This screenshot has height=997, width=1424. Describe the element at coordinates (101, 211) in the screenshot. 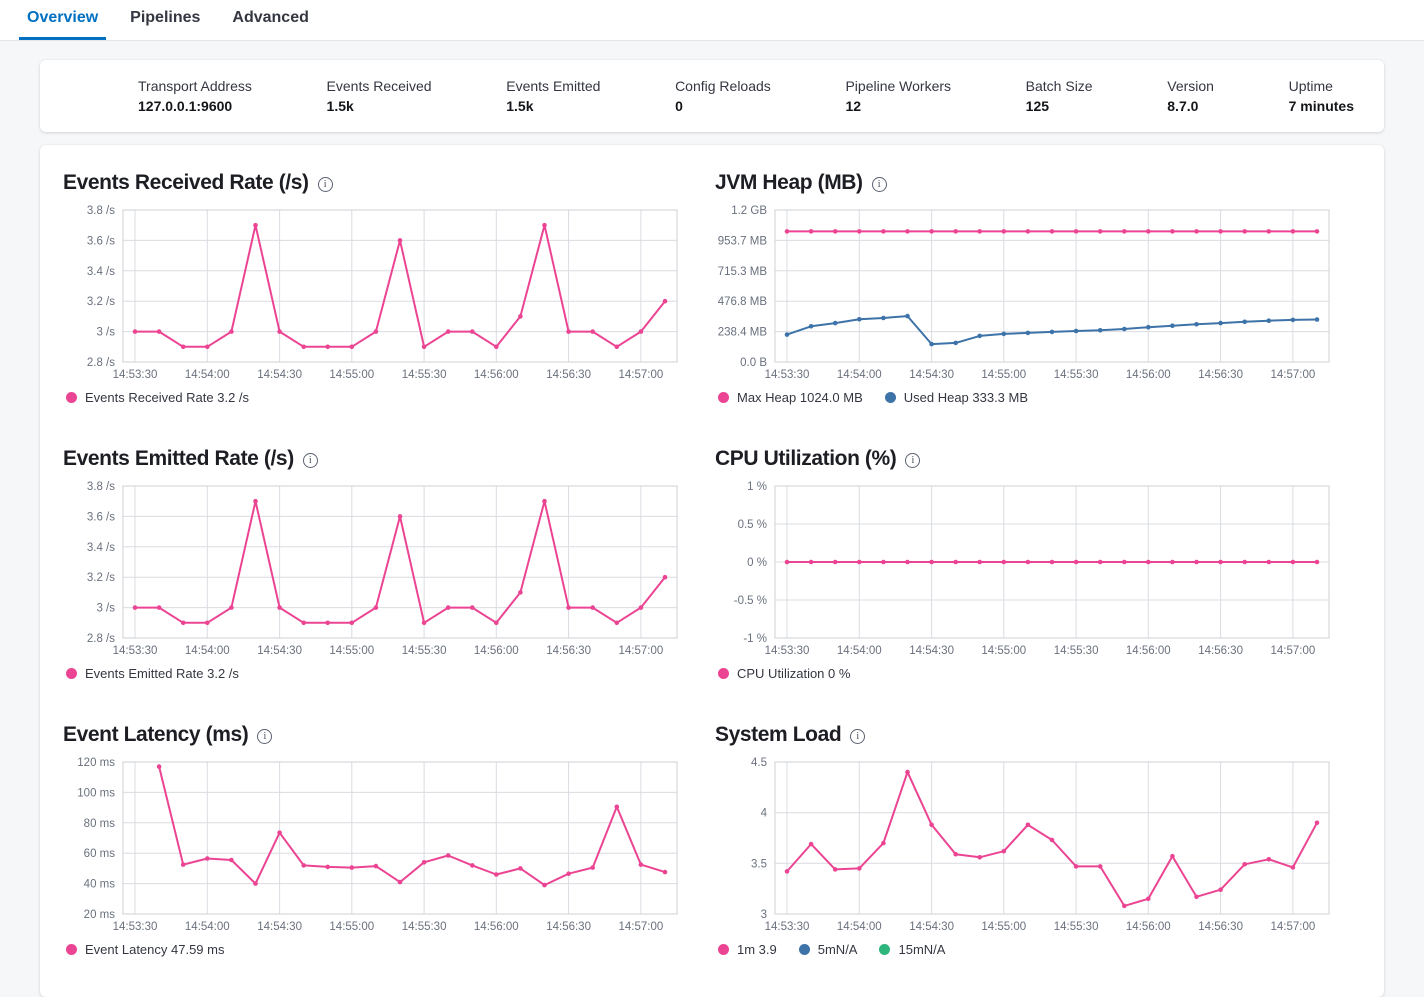

I see `svg-text: 3.8 /s` at that location.